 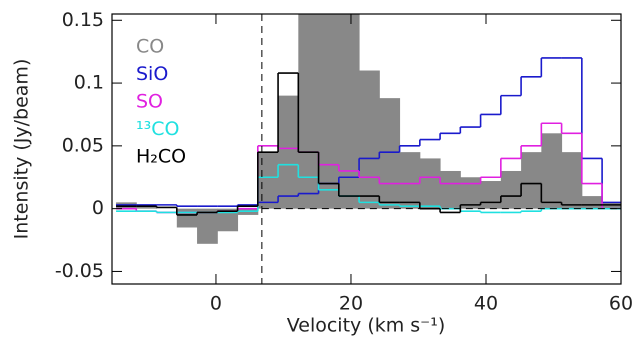 I want to click on legend-entry: SiO, so click(x=152, y=74).